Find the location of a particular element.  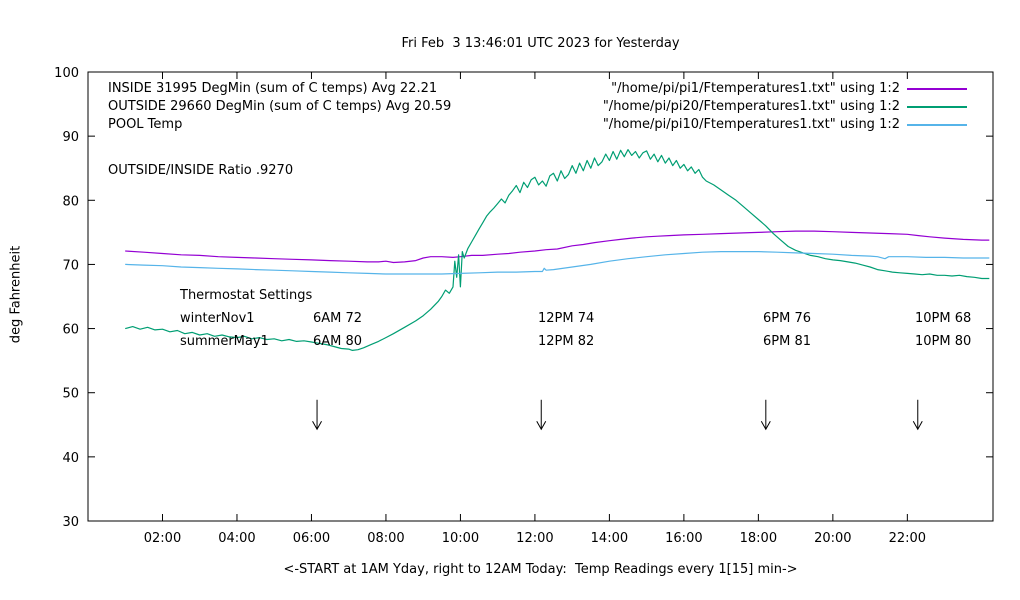

y-tick-label: 70 is located at coordinates (70, 265).